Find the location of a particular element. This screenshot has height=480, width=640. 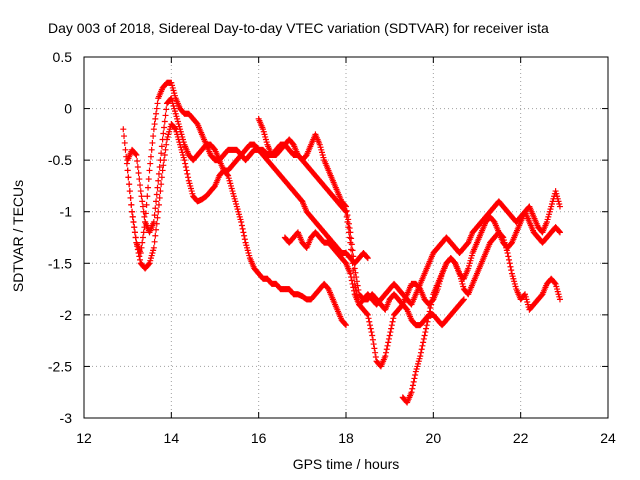

y-tick-label: 0.5 is located at coordinates (63, 57).